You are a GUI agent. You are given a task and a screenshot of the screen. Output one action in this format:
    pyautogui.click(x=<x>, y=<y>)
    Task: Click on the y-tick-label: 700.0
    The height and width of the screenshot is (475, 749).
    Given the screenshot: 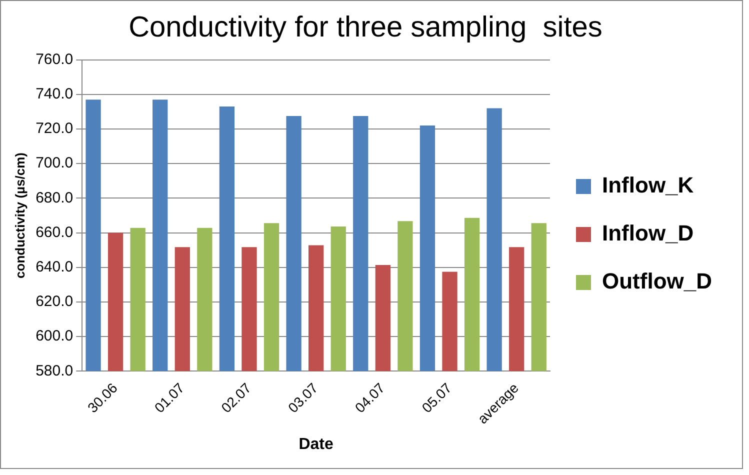 What is the action you would take?
    pyautogui.click(x=55, y=163)
    